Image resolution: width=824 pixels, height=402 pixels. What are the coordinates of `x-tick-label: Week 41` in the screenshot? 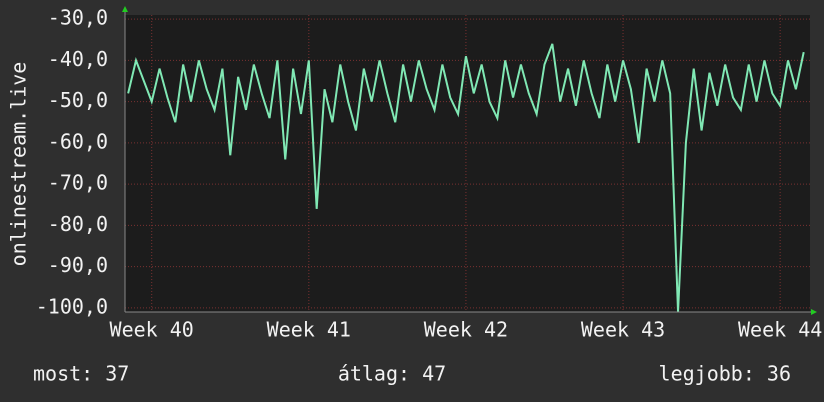 It's located at (309, 330).